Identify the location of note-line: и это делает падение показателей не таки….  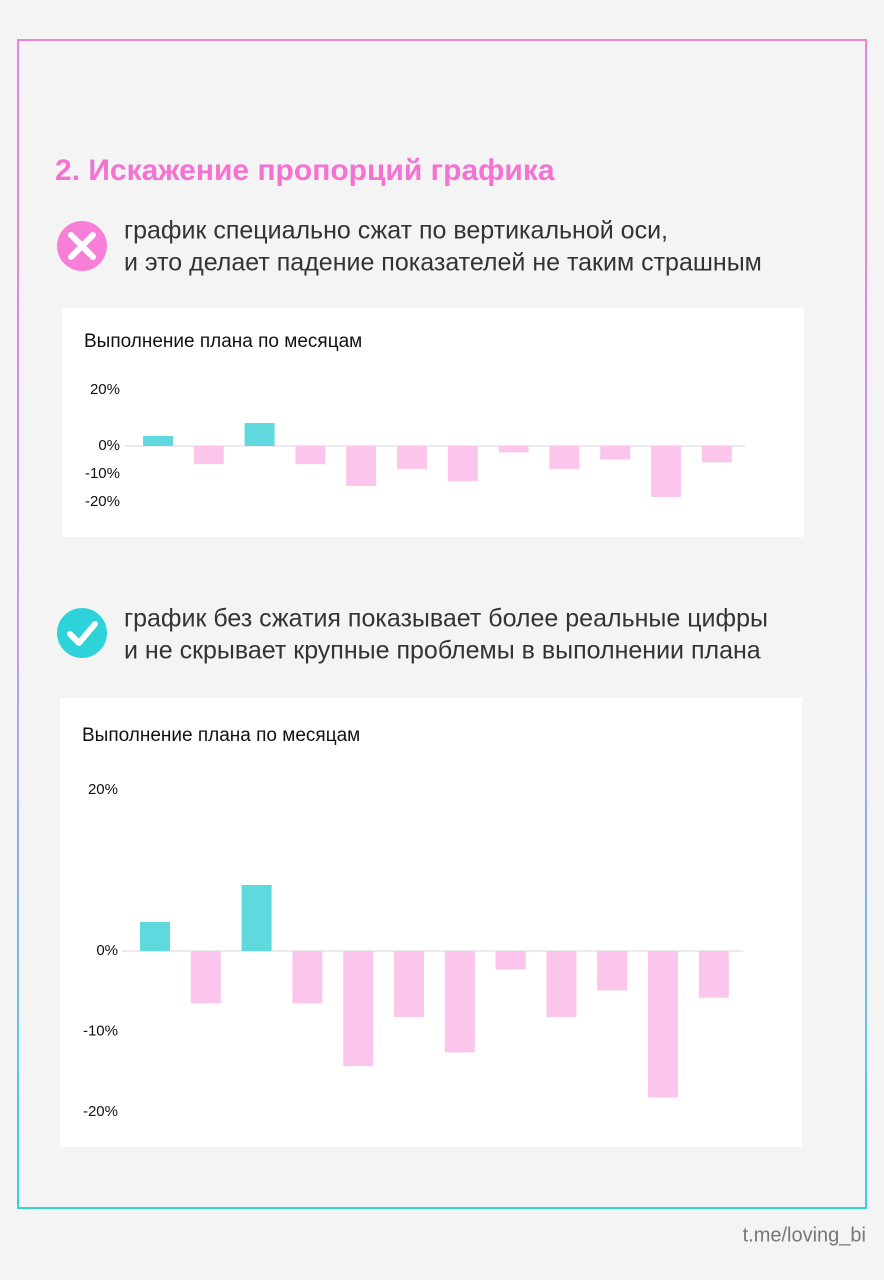
(443, 263).